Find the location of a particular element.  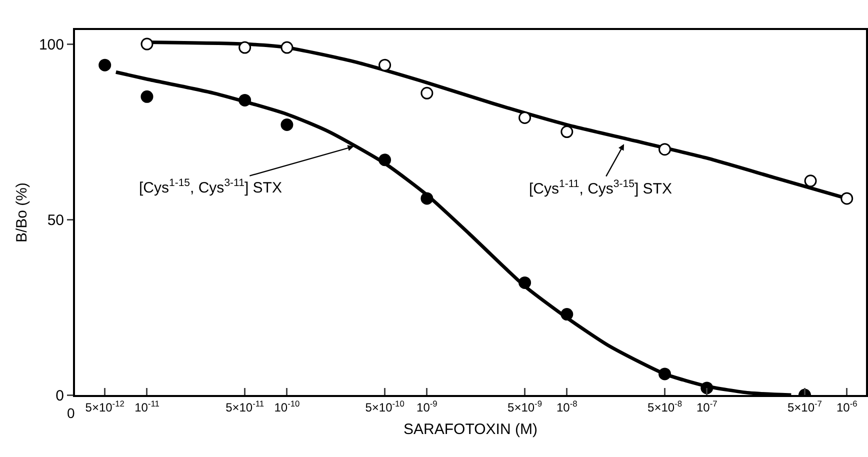

y-axis-title: B/Bo (%) is located at coordinates (22, 212).